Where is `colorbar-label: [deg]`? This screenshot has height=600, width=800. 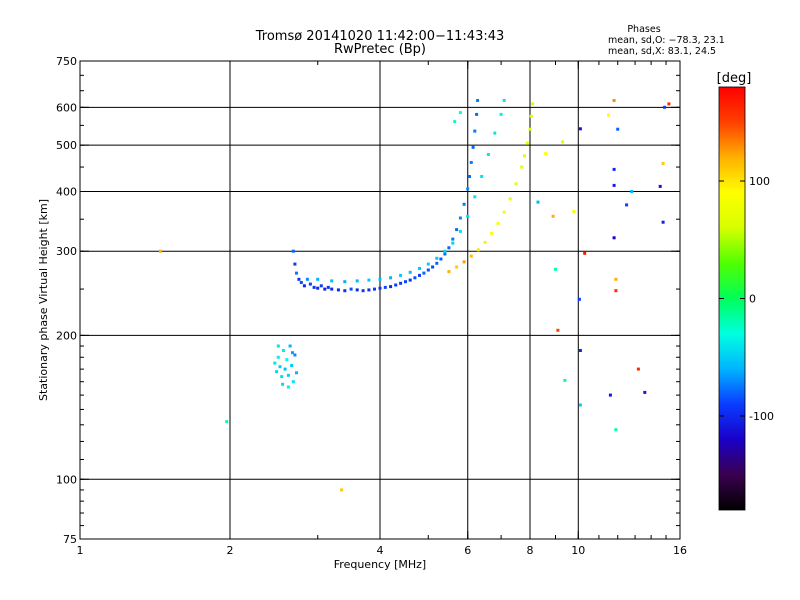 colorbar-label: [deg] is located at coordinates (734, 78).